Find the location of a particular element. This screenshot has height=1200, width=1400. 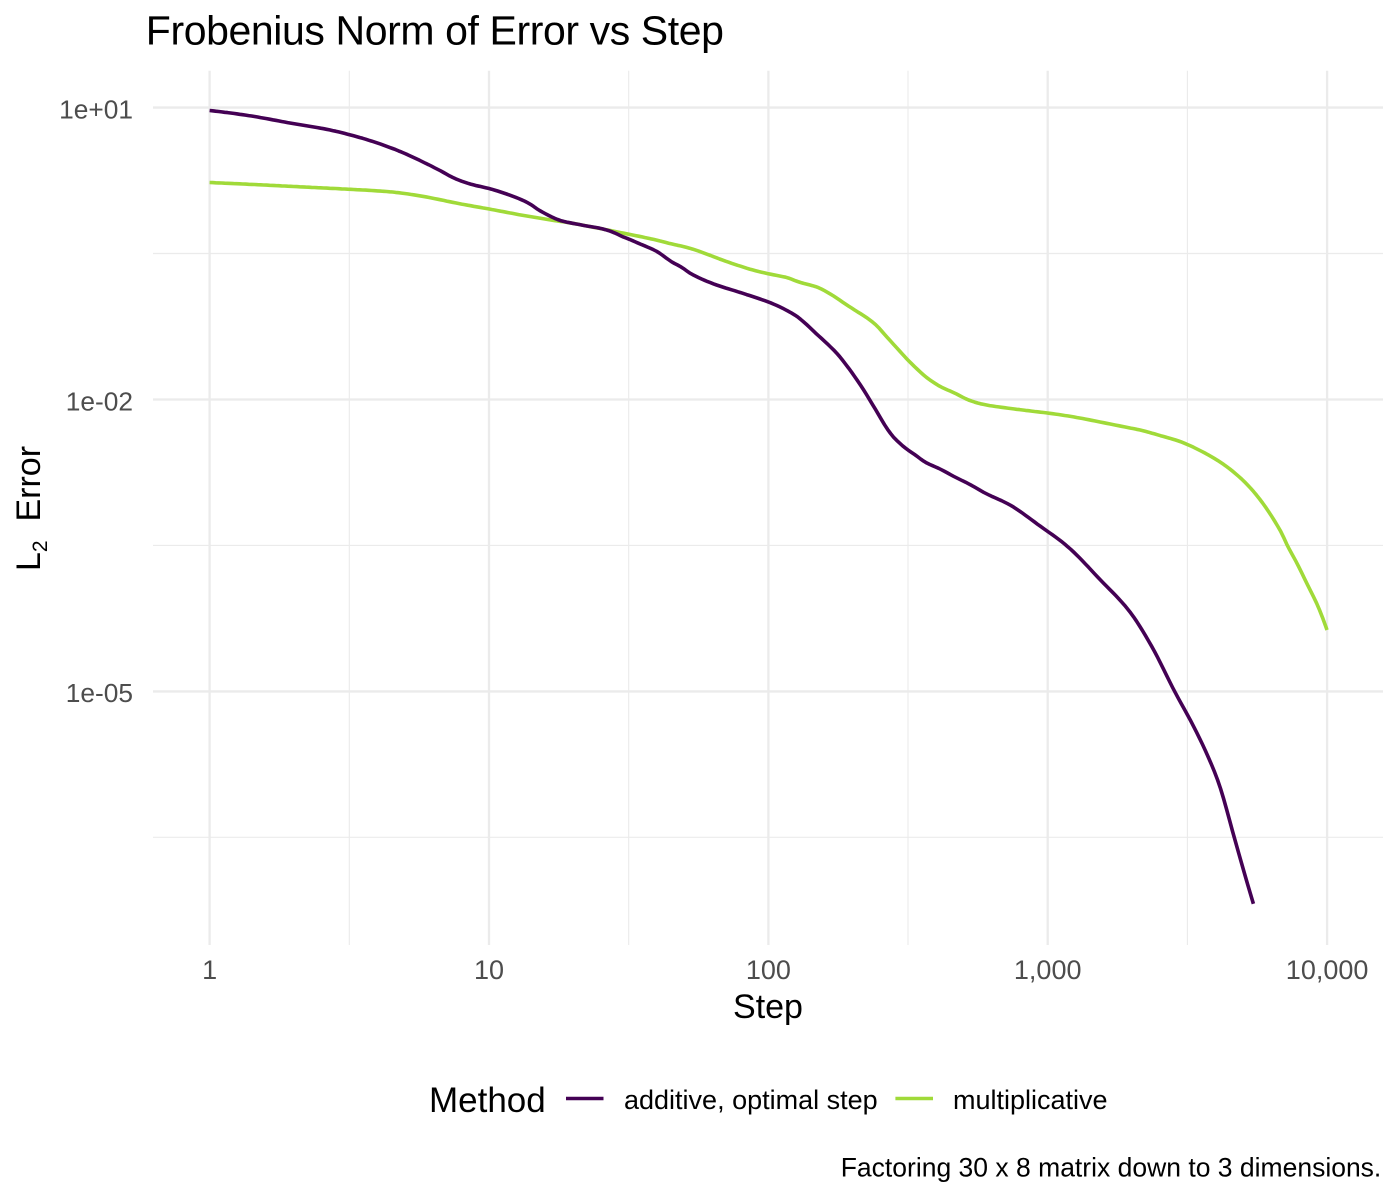

svg-text: Step is located at coordinates (768, 1007).